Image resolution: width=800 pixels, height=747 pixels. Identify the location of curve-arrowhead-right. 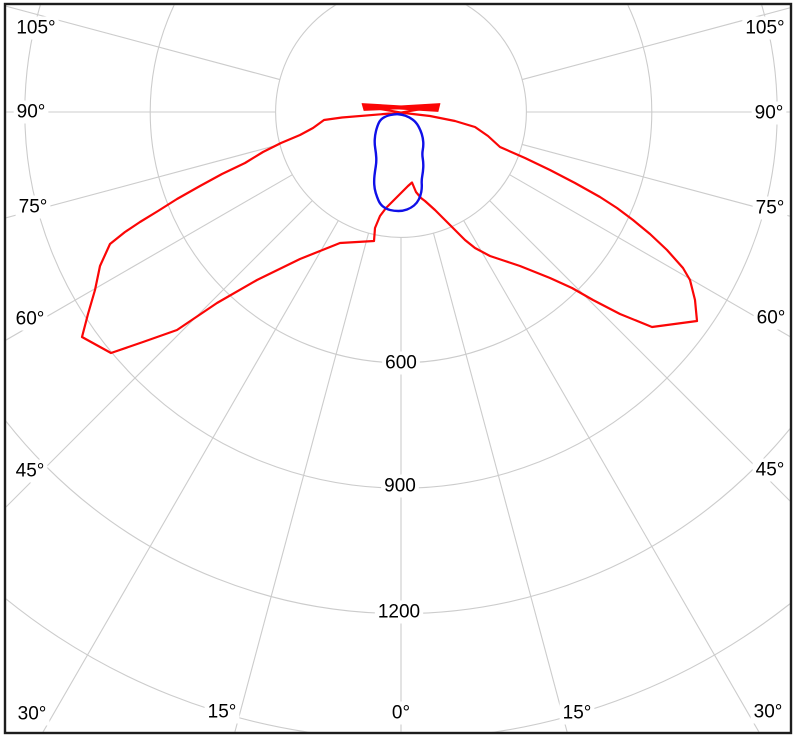
(406, 107).